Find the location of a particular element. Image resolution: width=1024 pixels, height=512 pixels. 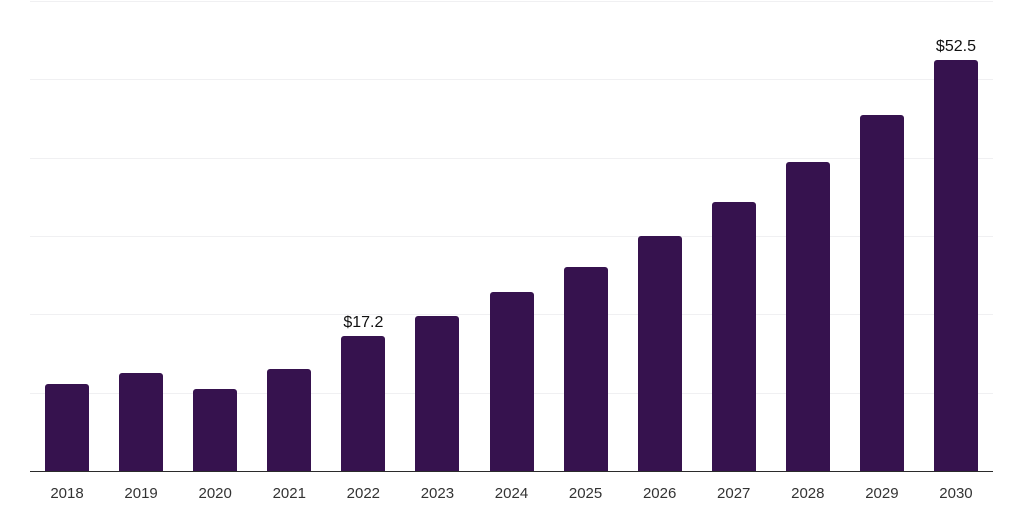

bar-2025 is located at coordinates (585, 368).